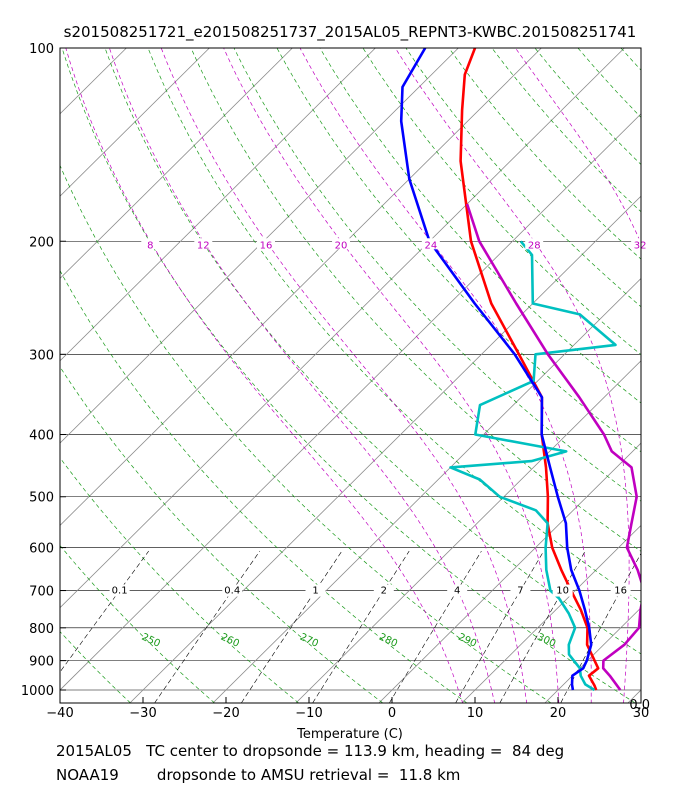 The width and height of the screenshot is (700, 800). I want to click on y-tick-label: 800, so click(41, 629).